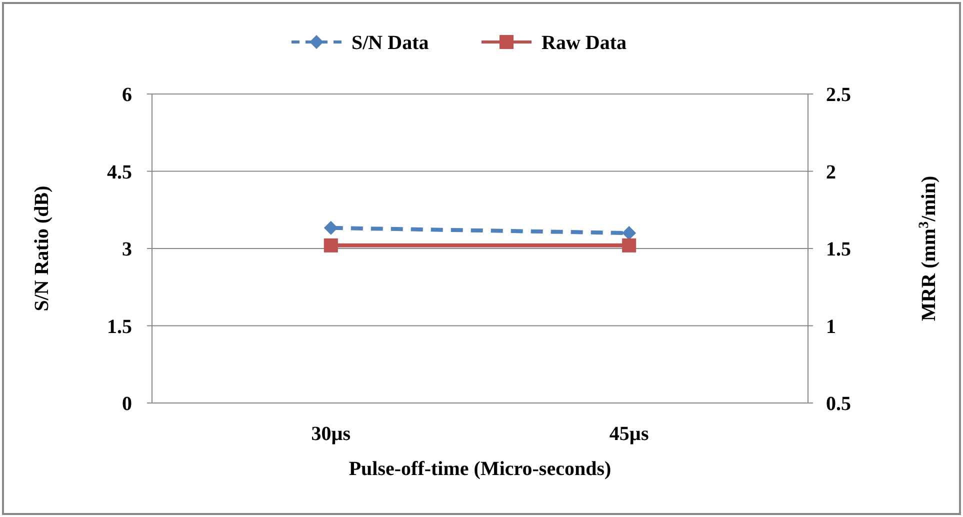 The height and width of the screenshot is (517, 963). I want to click on x-tick-label: 45µs, so click(629, 434).